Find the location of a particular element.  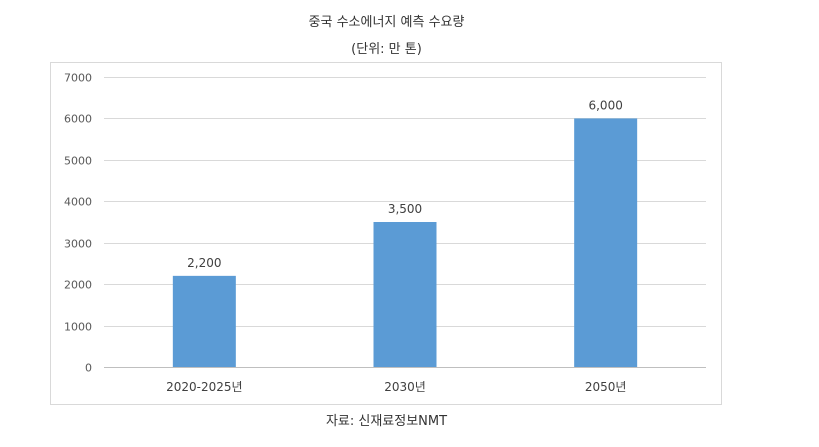

x-tick-label: 2020-2025년 is located at coordinates (204, 387).